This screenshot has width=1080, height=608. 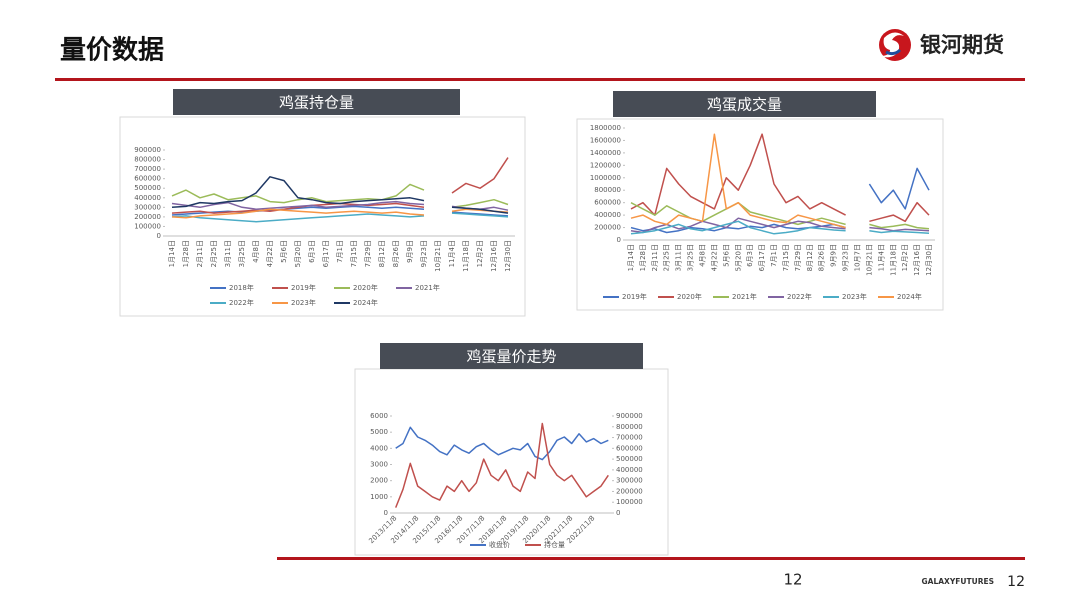 I want to click on chart-title-box, so click(x=316, y=102).